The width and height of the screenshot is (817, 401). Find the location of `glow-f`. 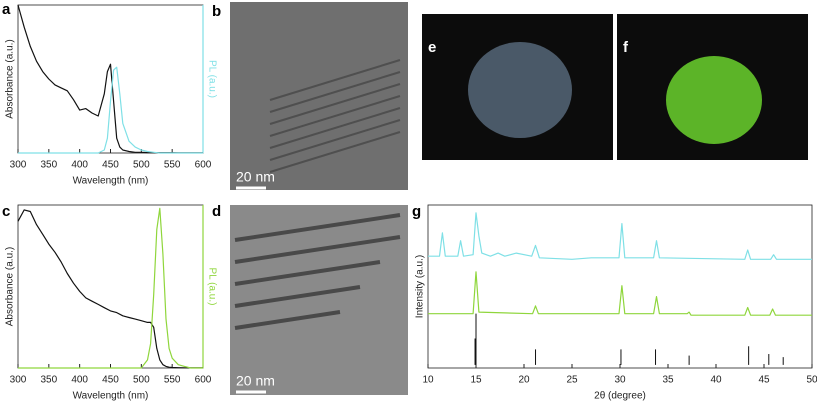

glow-f is located at coordinates (714, 100).